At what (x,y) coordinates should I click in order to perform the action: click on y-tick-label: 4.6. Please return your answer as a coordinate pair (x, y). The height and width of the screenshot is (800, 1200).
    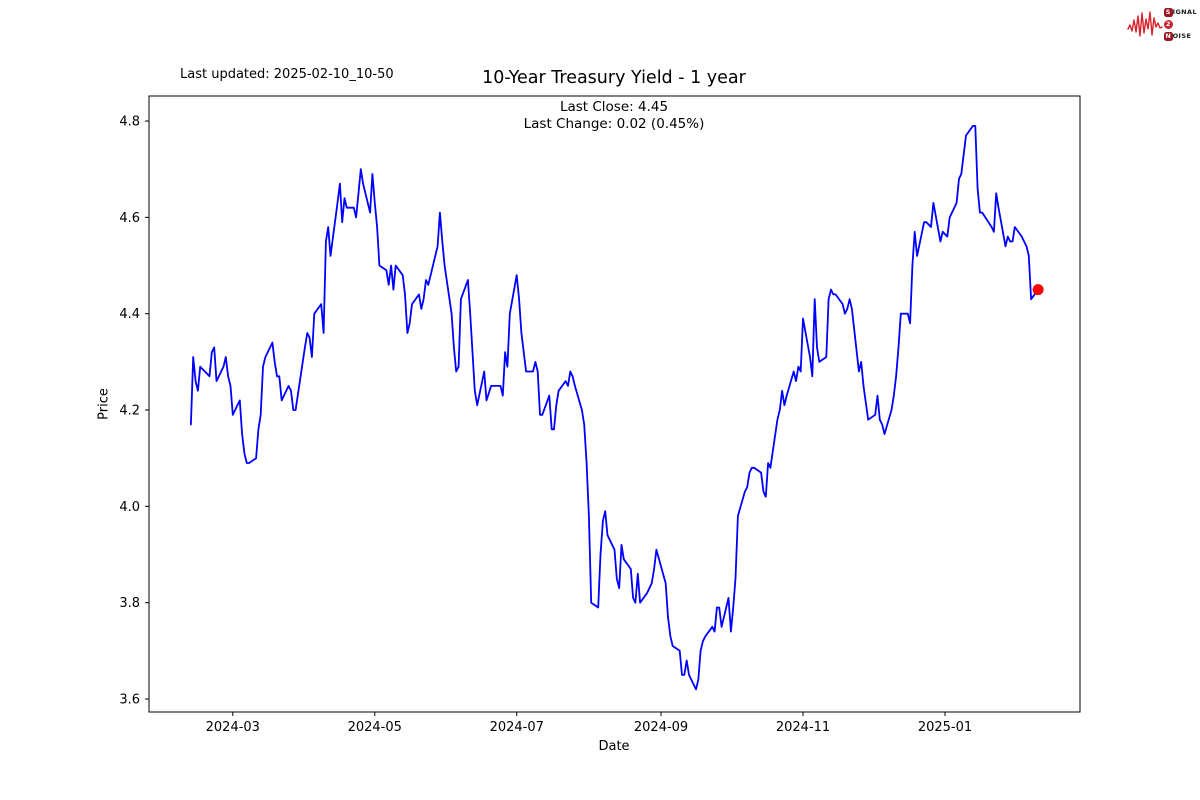
    Looking at the image, I should click on (129, 218).